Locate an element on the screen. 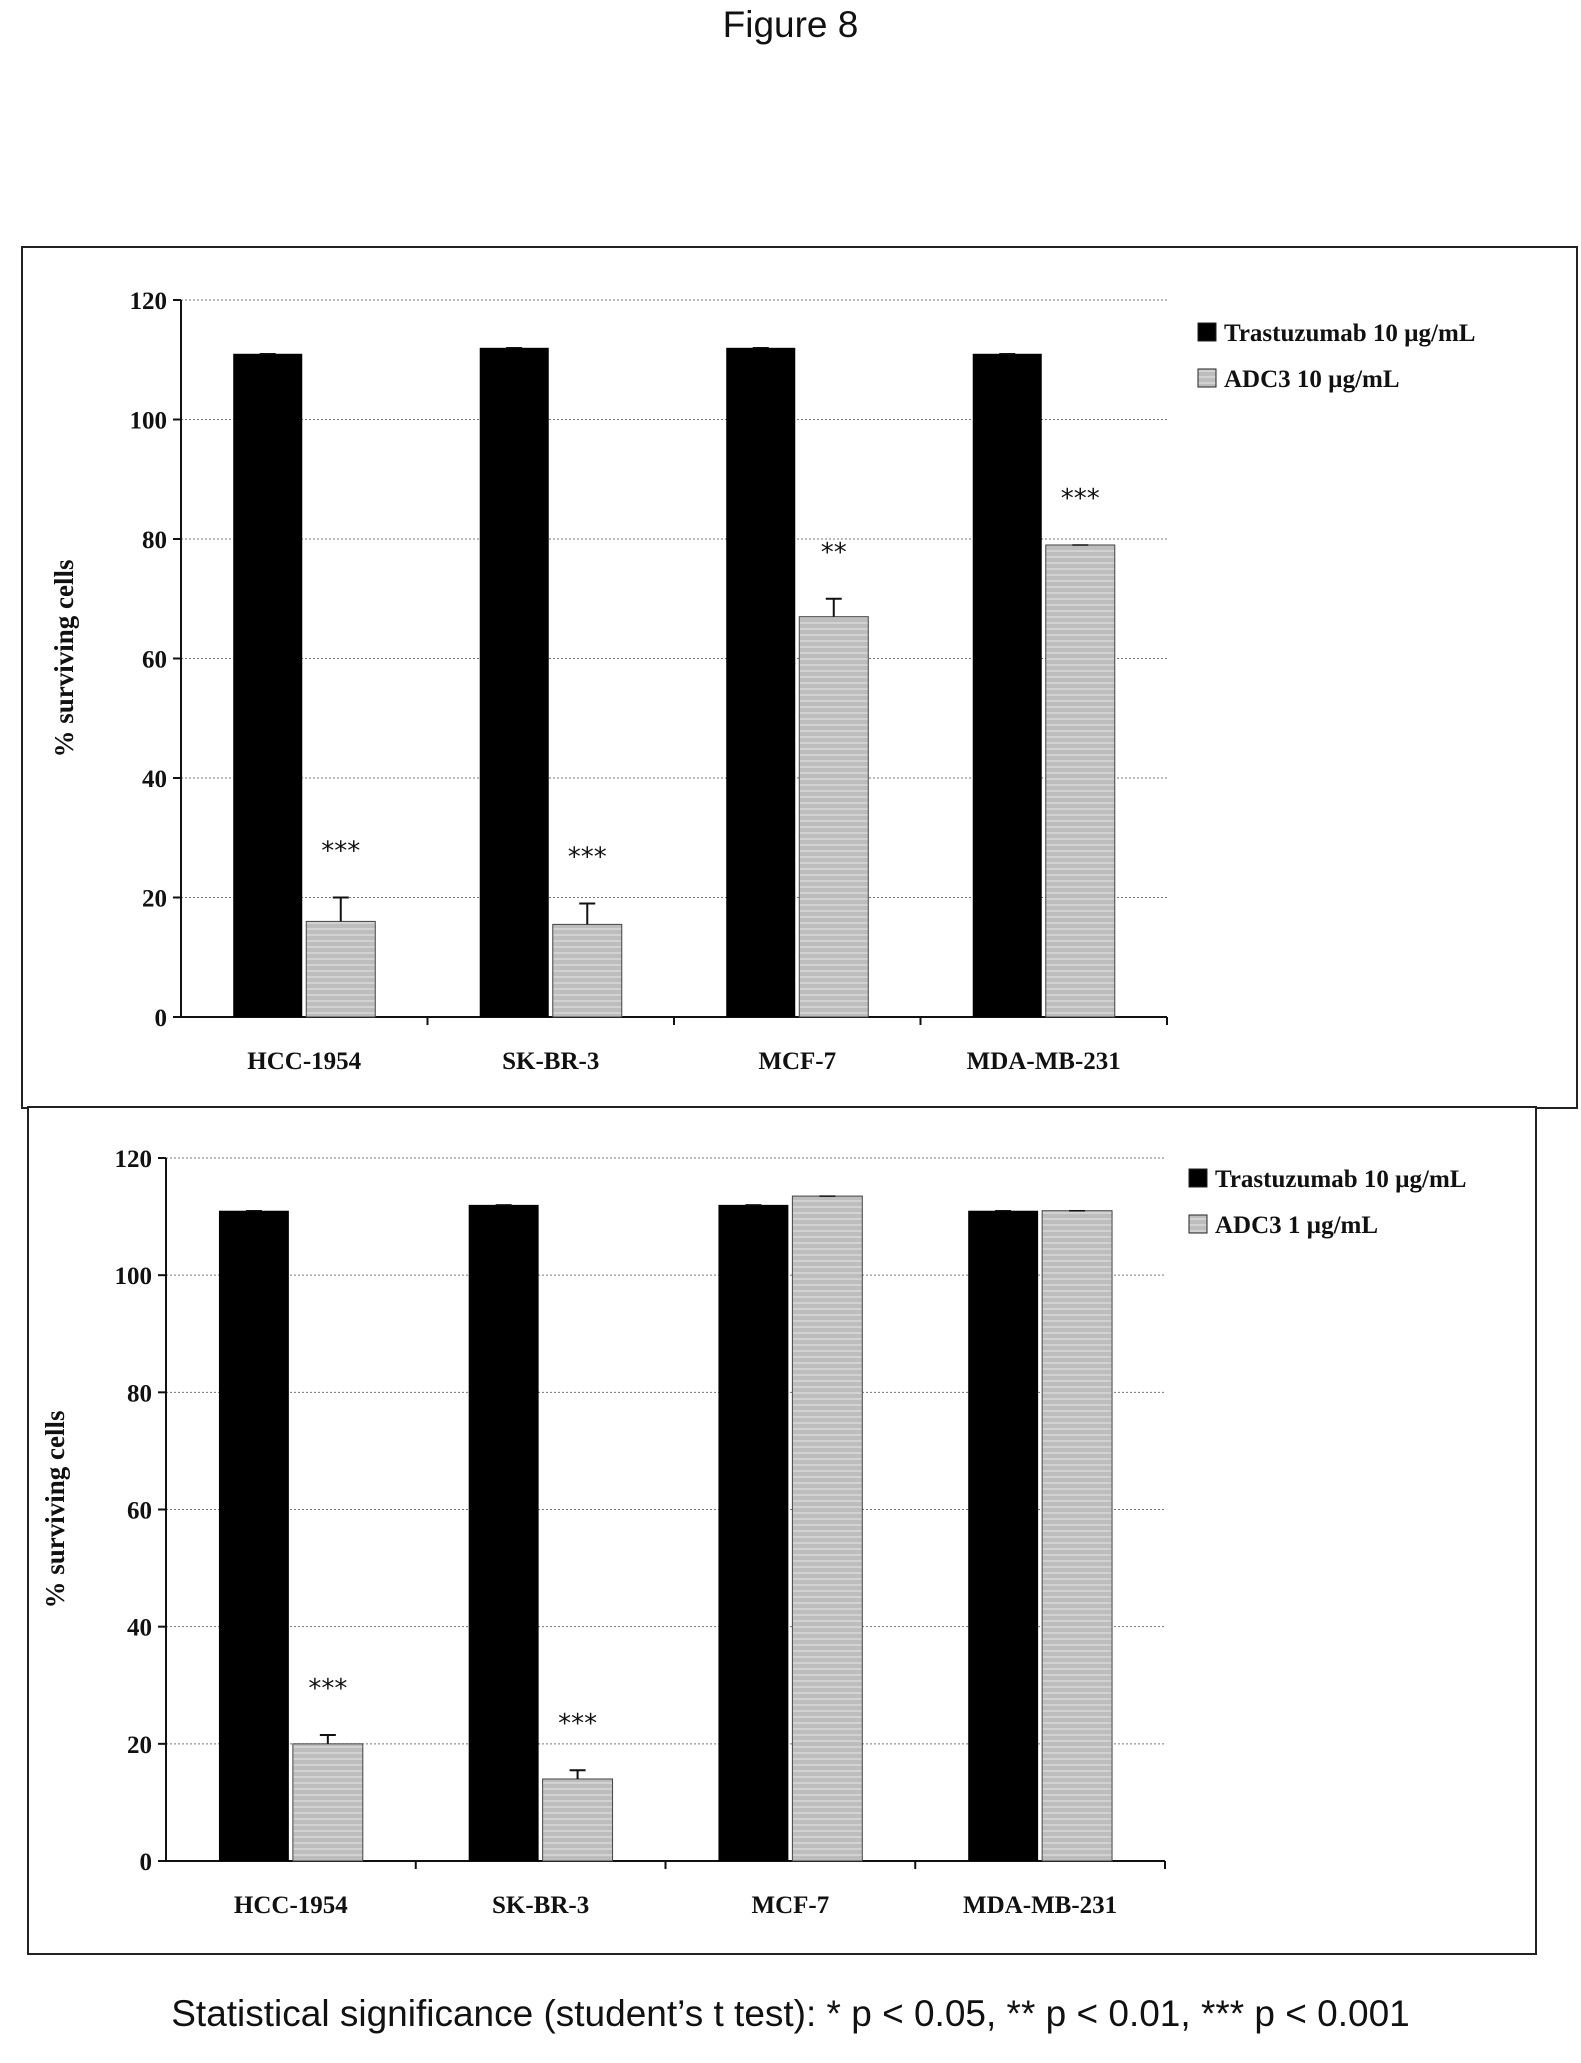  legend-label: ADC3 1 µg/mL is located at coordinates (1296, 1225).